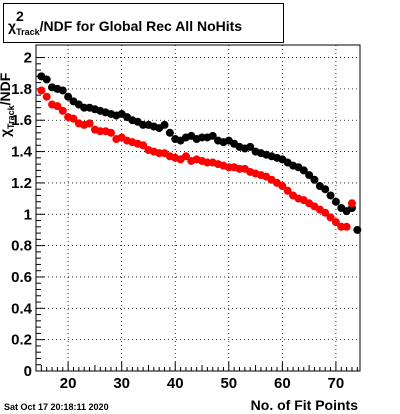 This screenshot has height=414, width=400. I want to click on y-axis-title-chi: χ, so click(6, 133).